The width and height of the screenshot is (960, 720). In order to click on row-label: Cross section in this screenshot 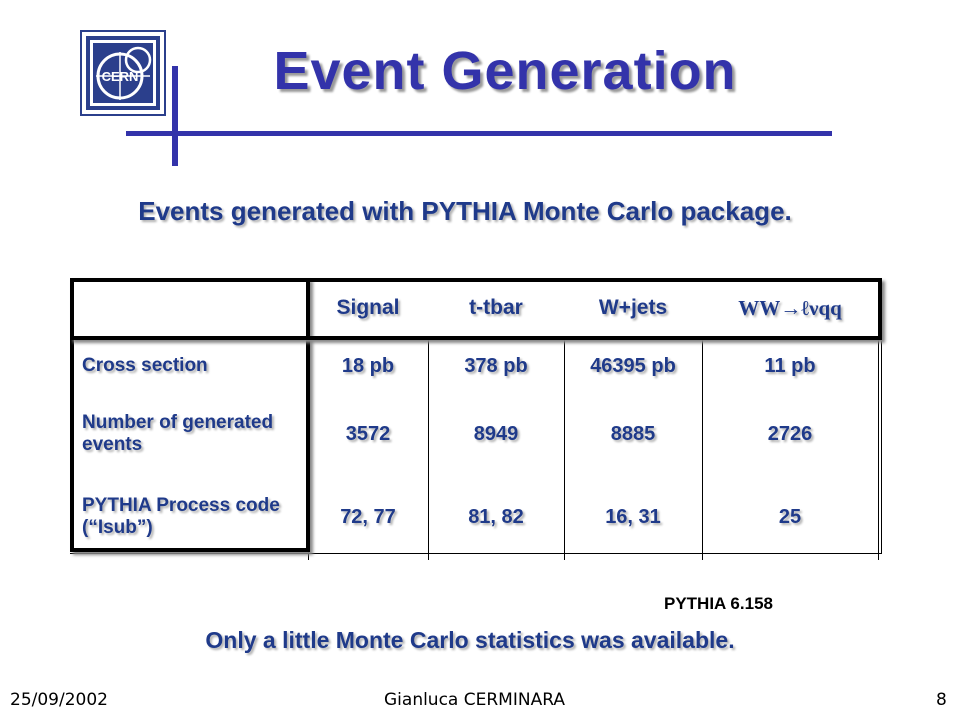, I will do `click(145, 365)`.